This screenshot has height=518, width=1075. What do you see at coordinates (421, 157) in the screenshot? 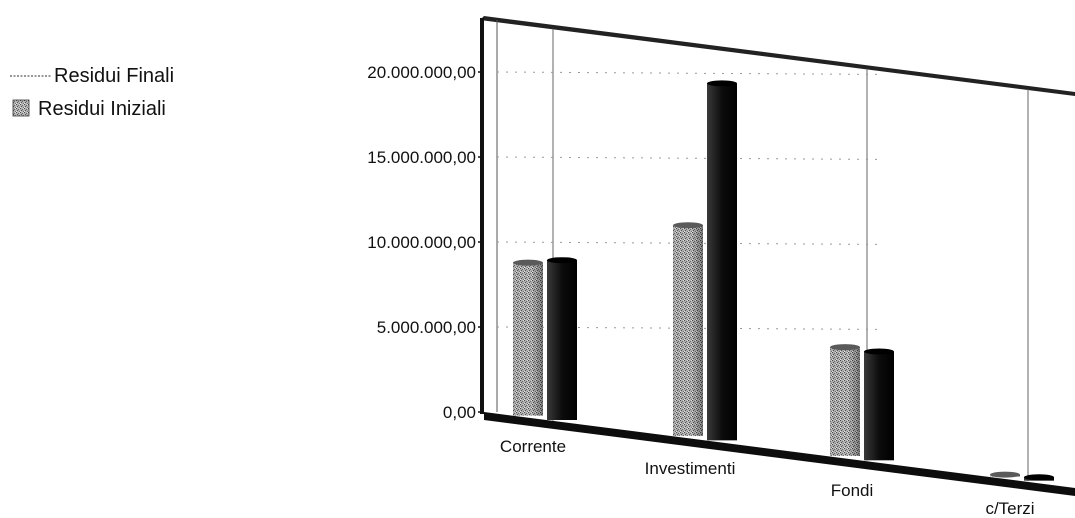
I see `y-tick-label: 15.000.000,00` at bounding box center [421, 157].